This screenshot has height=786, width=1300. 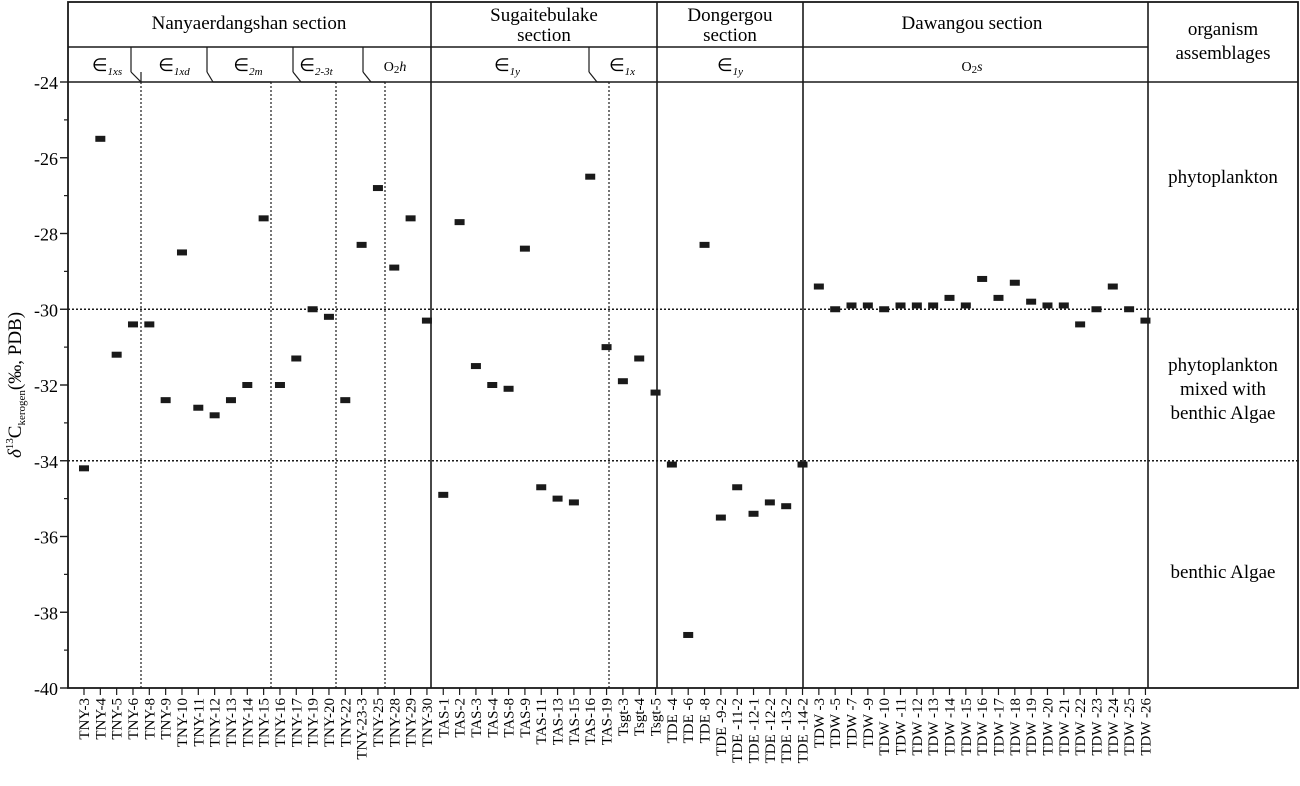 I want to click on x-tick-label: TNY-28, so click(x=395, y=722).